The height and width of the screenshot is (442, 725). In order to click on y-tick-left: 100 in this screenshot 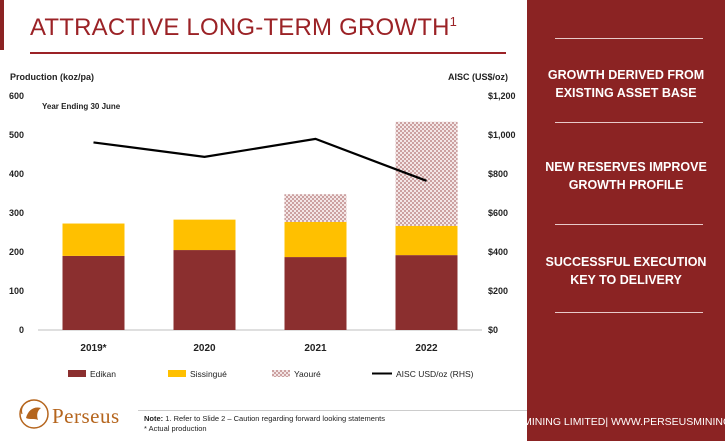, I will do `click(16, 291)`.